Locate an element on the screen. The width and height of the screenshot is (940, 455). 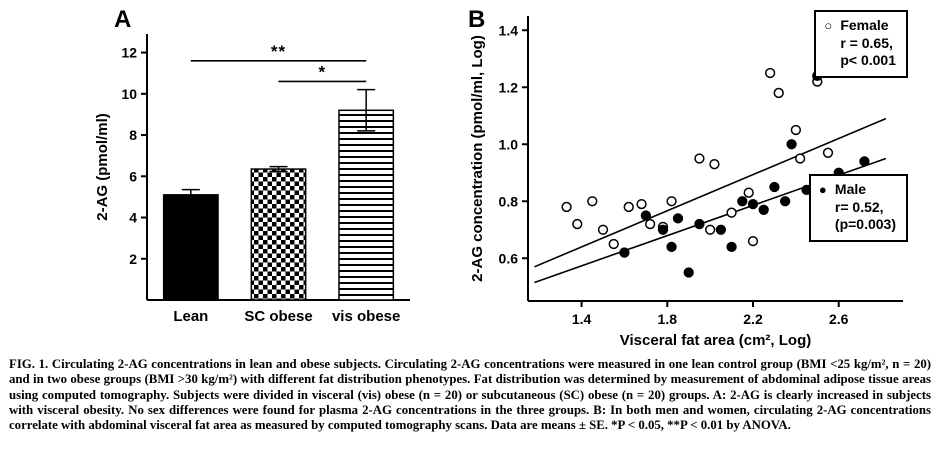
significance-label: * is located at coordinates (323, 71).